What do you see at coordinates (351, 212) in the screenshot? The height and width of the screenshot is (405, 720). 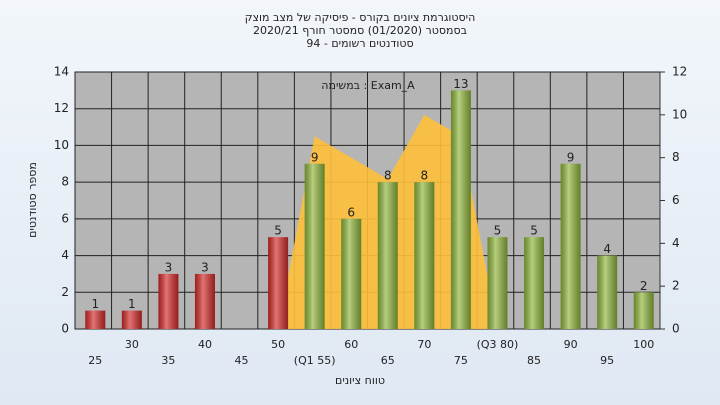 I see `data-label: 6` at bounding box center [351, 212].